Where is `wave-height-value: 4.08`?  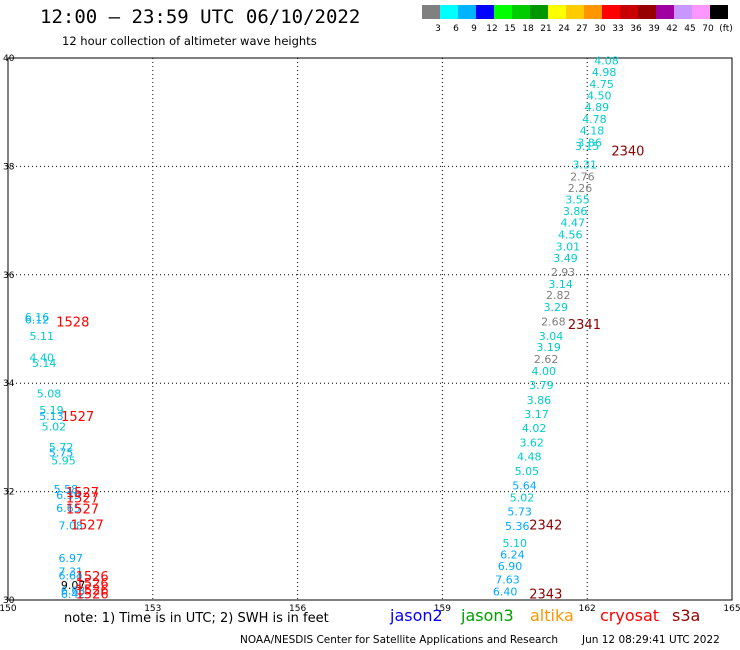 wave-height-value: 4.08 is located at coordinates (606, 61).